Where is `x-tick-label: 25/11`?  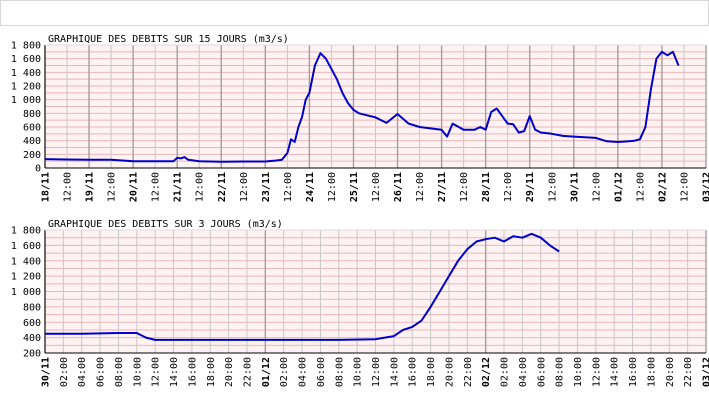
x-tick-label: 25/11 is located at coordinates (354, 187).